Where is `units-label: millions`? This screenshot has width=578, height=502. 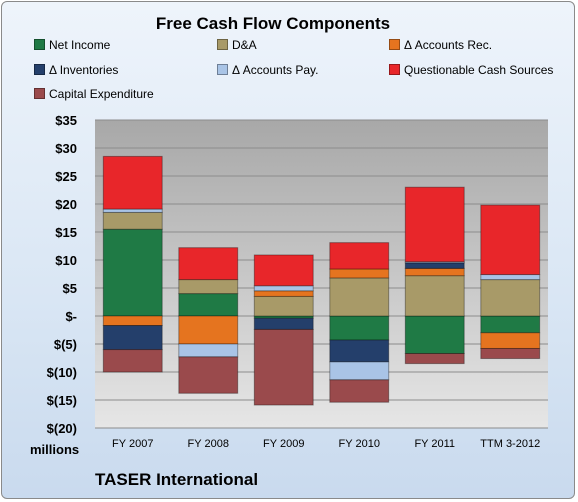
units-label: millions is located at coordinates (55, 449).